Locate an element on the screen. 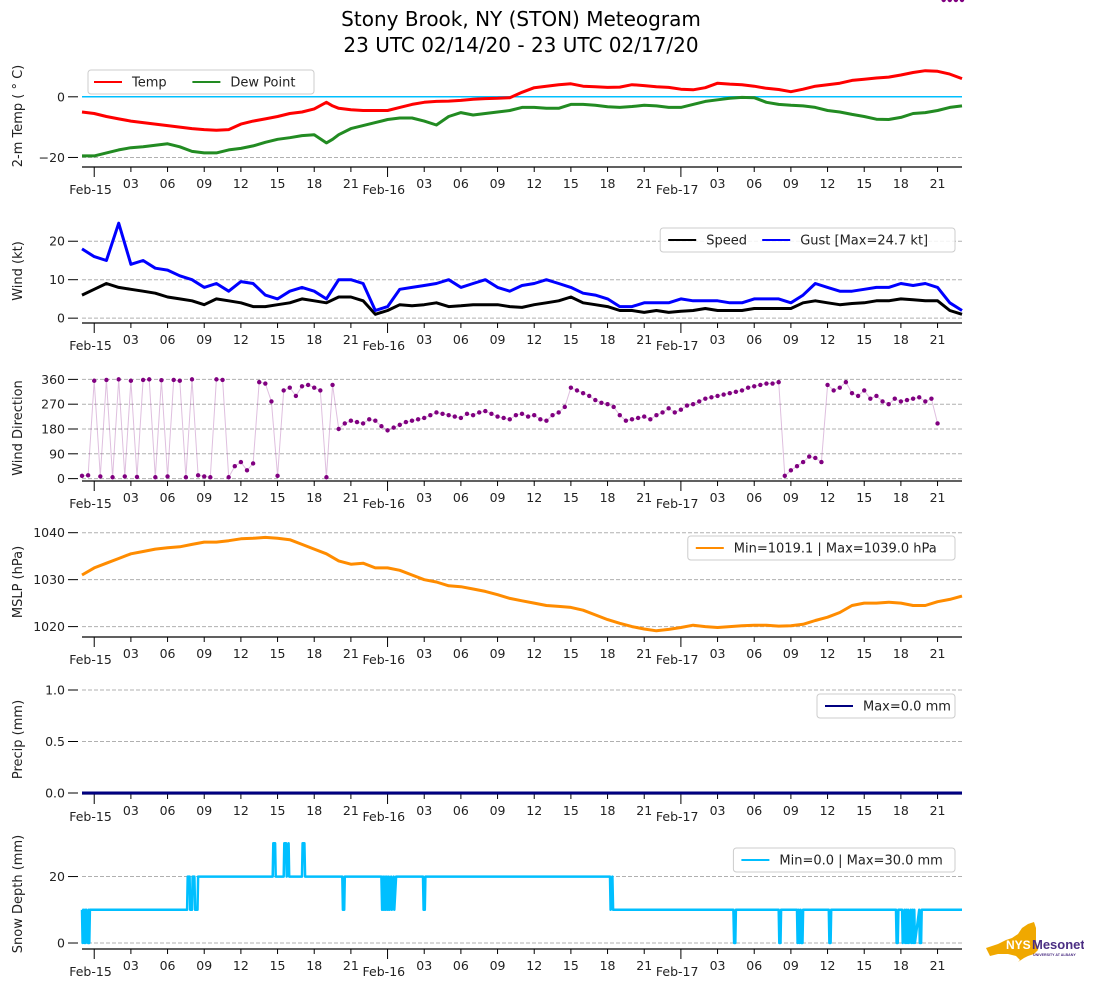  nys-mesonet-logo: NYS Mesonet UNIVERSITY AT ALBANY is located at coordinates (1035, 944).